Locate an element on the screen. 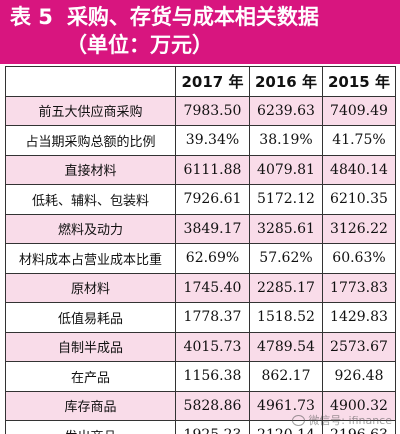  header-cell-2017: 2017 年 is located at coordinates (212, 81).